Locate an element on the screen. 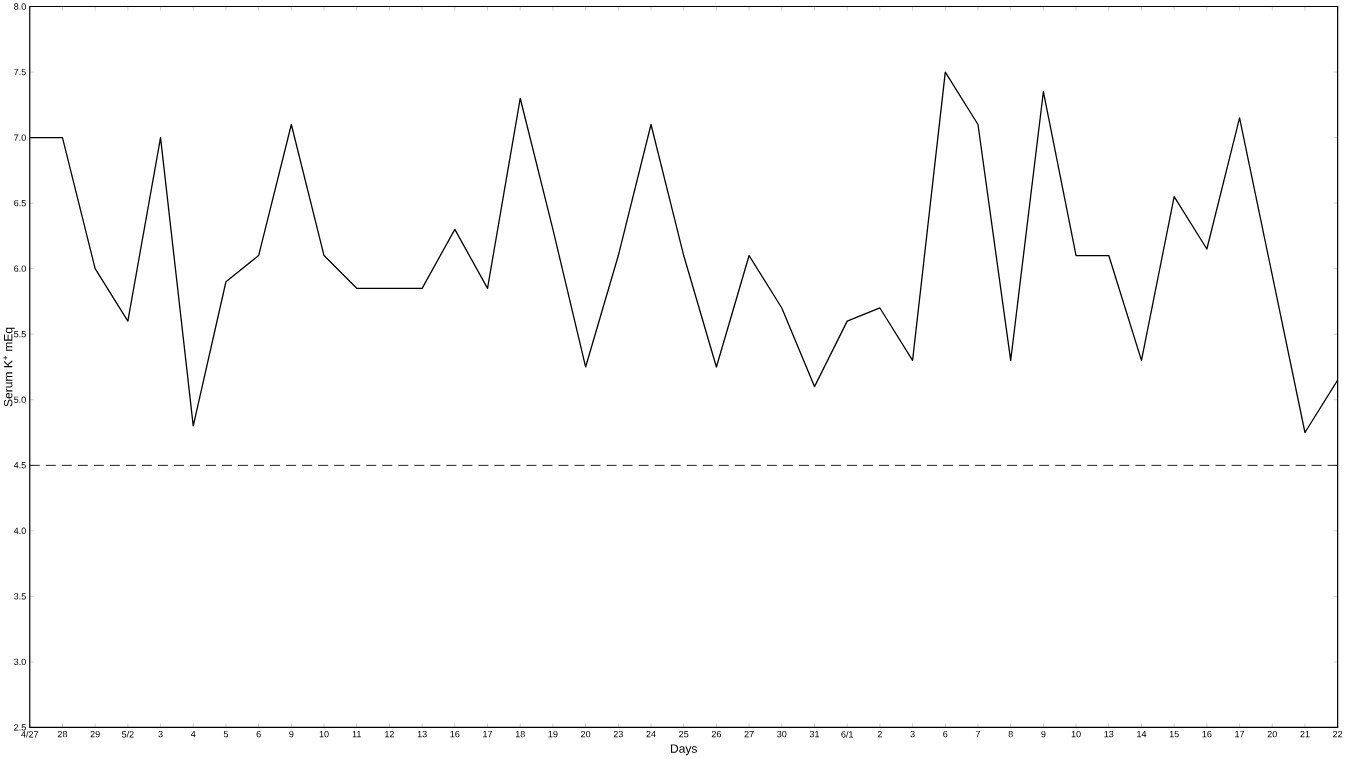 The width and height of the screenshot is (1346, 759). x-tick-label: 2 is located at coordinates (879, 734).